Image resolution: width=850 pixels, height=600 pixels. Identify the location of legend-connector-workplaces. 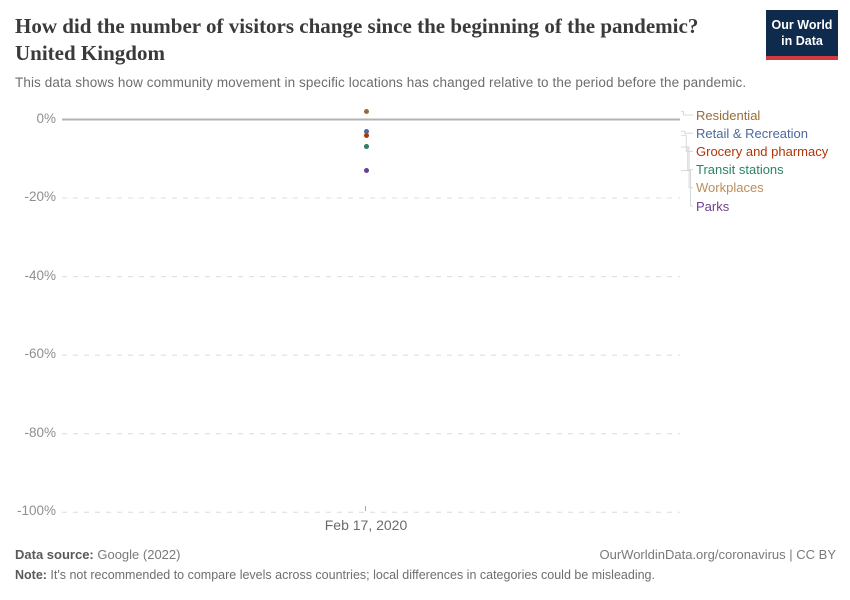
(687, 167).